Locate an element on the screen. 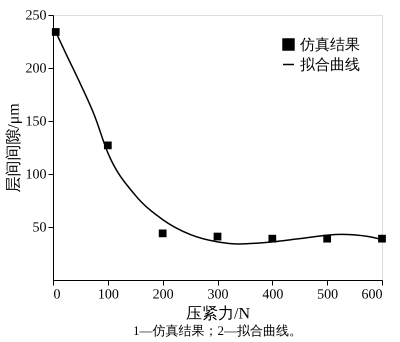  legend-label: 拟合曲线 is located at coordinates (330, 65).